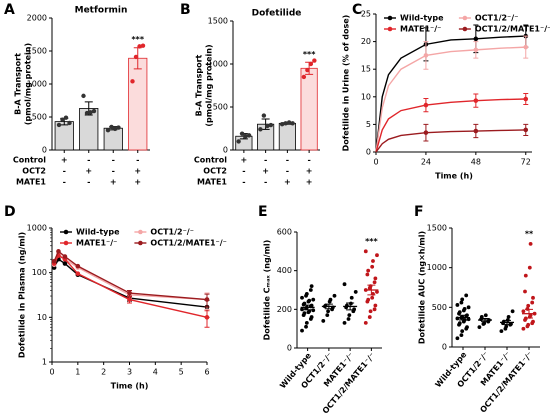  Describe the element at coordinates (419, 212) in the screenshot. I see `panel-label: F` at that location.